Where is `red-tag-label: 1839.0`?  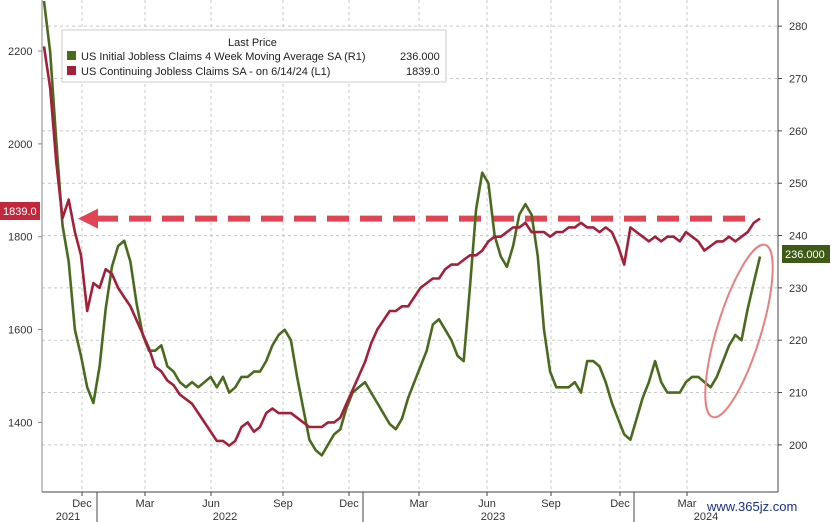
red-tag-label: 1839.0 is located at coordinates (20, 212).